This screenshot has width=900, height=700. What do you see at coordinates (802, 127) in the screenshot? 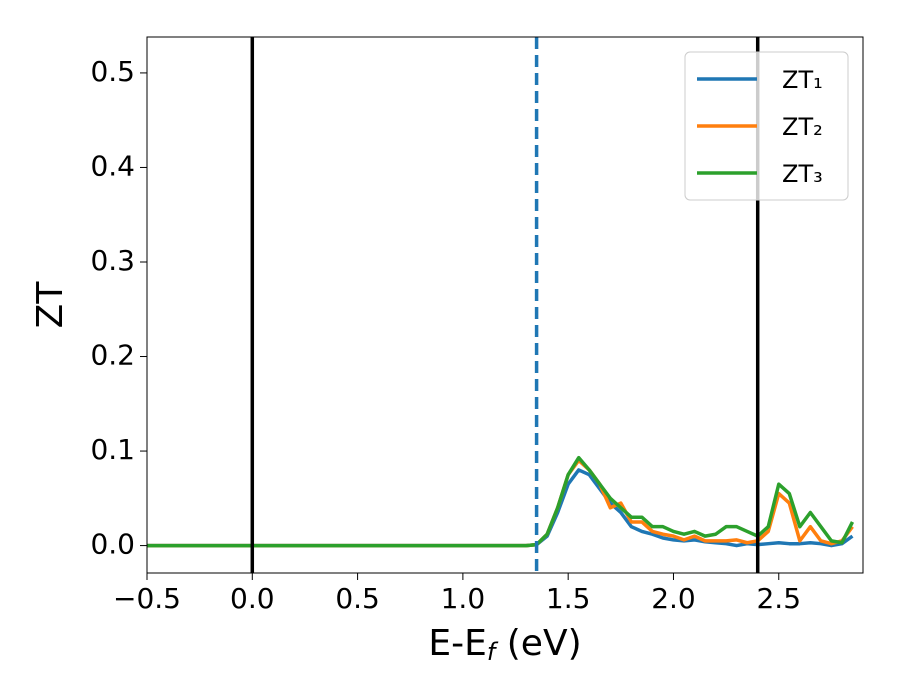
I see `legend-label: ZT₂` at bounding box center [802, 127].